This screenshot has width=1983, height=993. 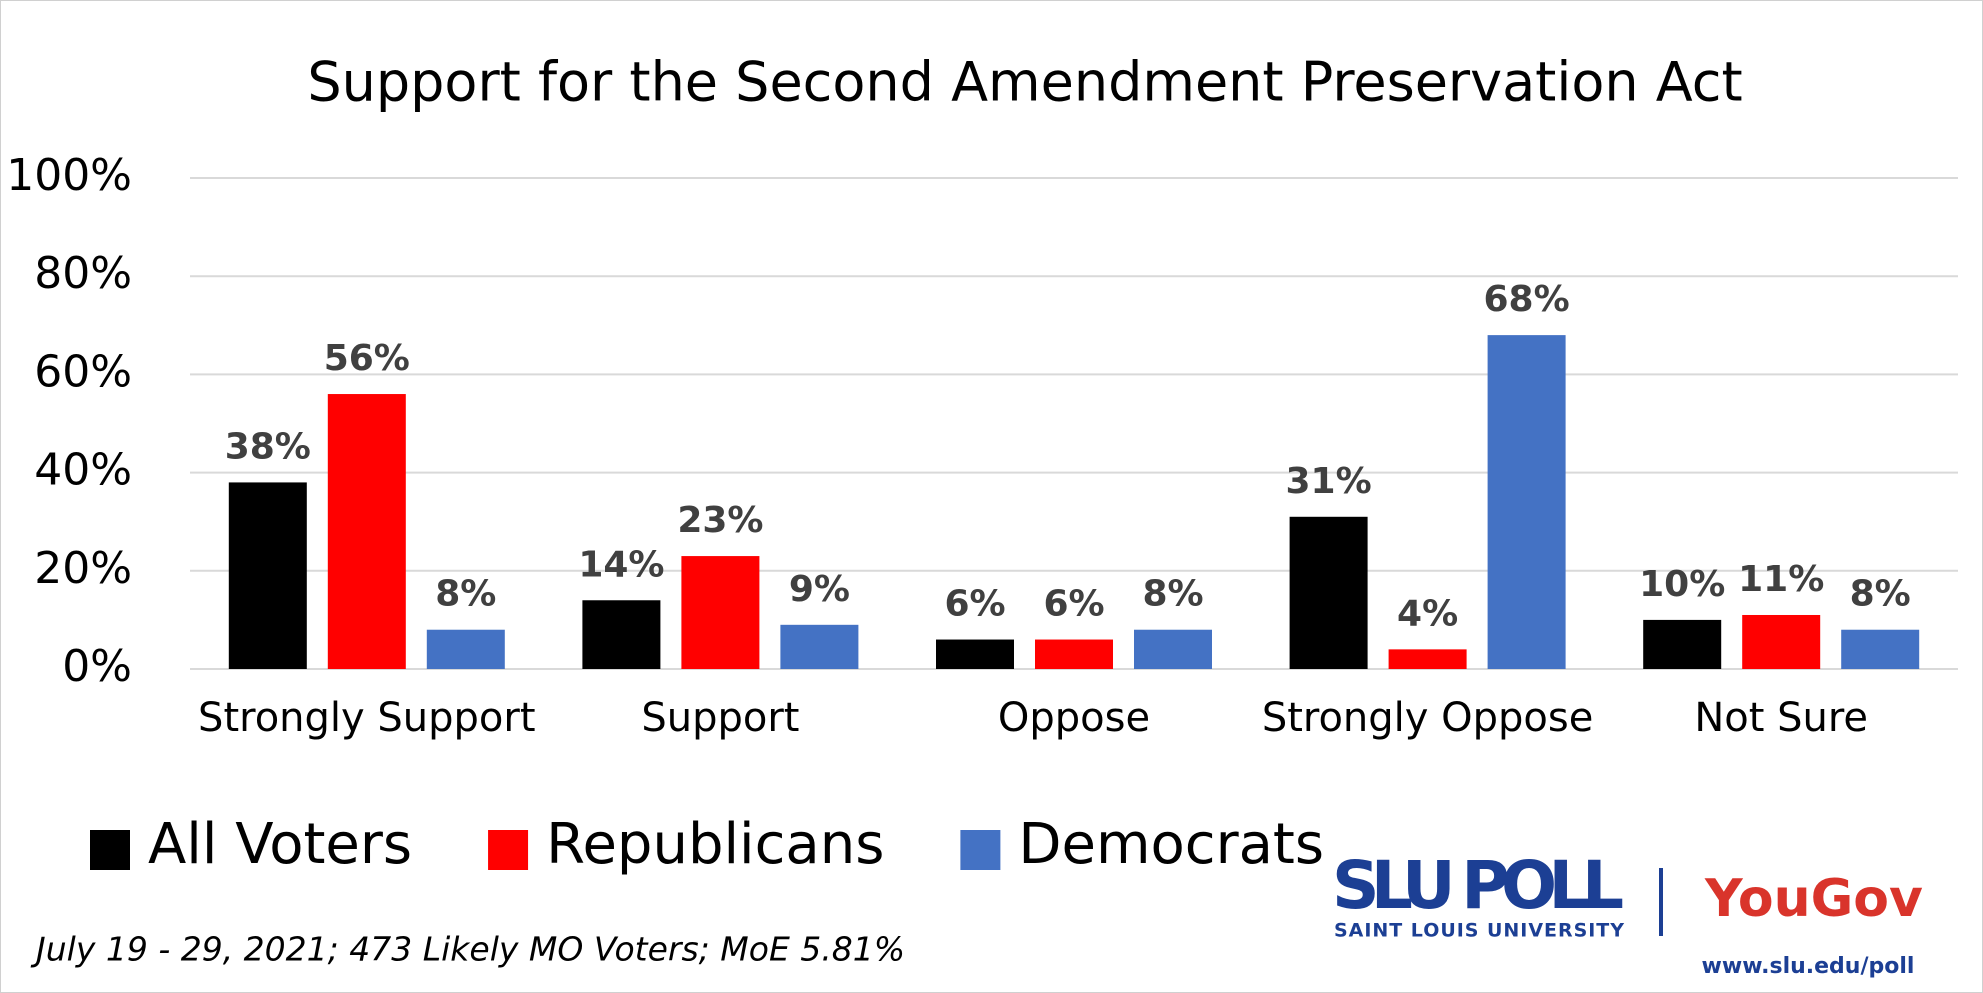 I want to click on value-label: 56%, so click(x=367, y=358).